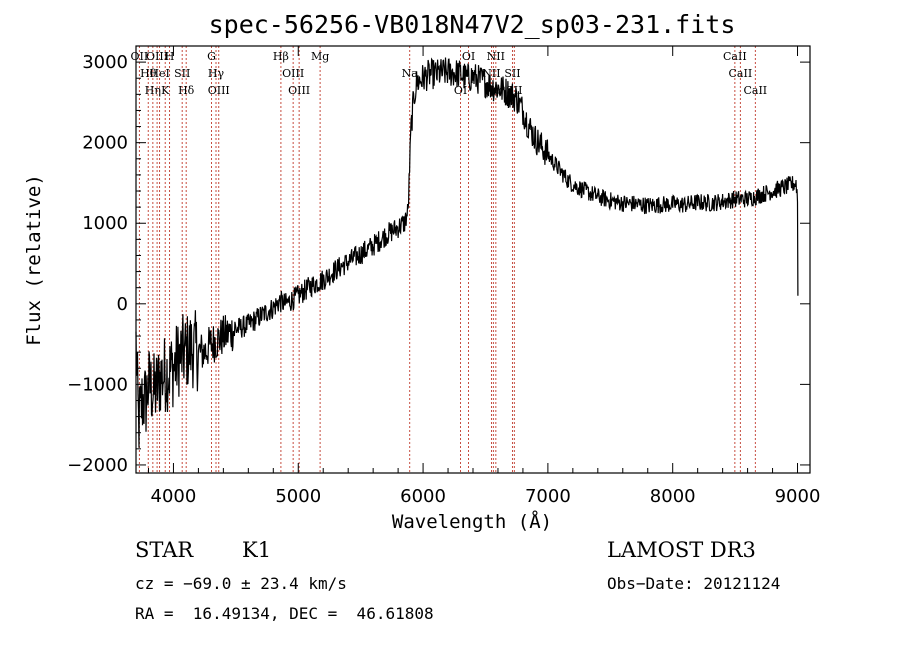  What do you see at coordinates (284, 613) in the screenshot?
I see `ra-dec-coords: RA = 16.49134, DEC = 46.61808` at bounding box center [284, 613].